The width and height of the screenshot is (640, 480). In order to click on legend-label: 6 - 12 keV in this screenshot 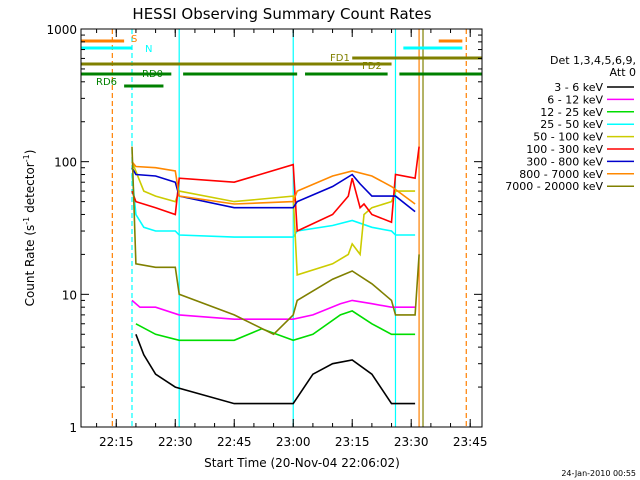, I will do `click(575, 99)`.